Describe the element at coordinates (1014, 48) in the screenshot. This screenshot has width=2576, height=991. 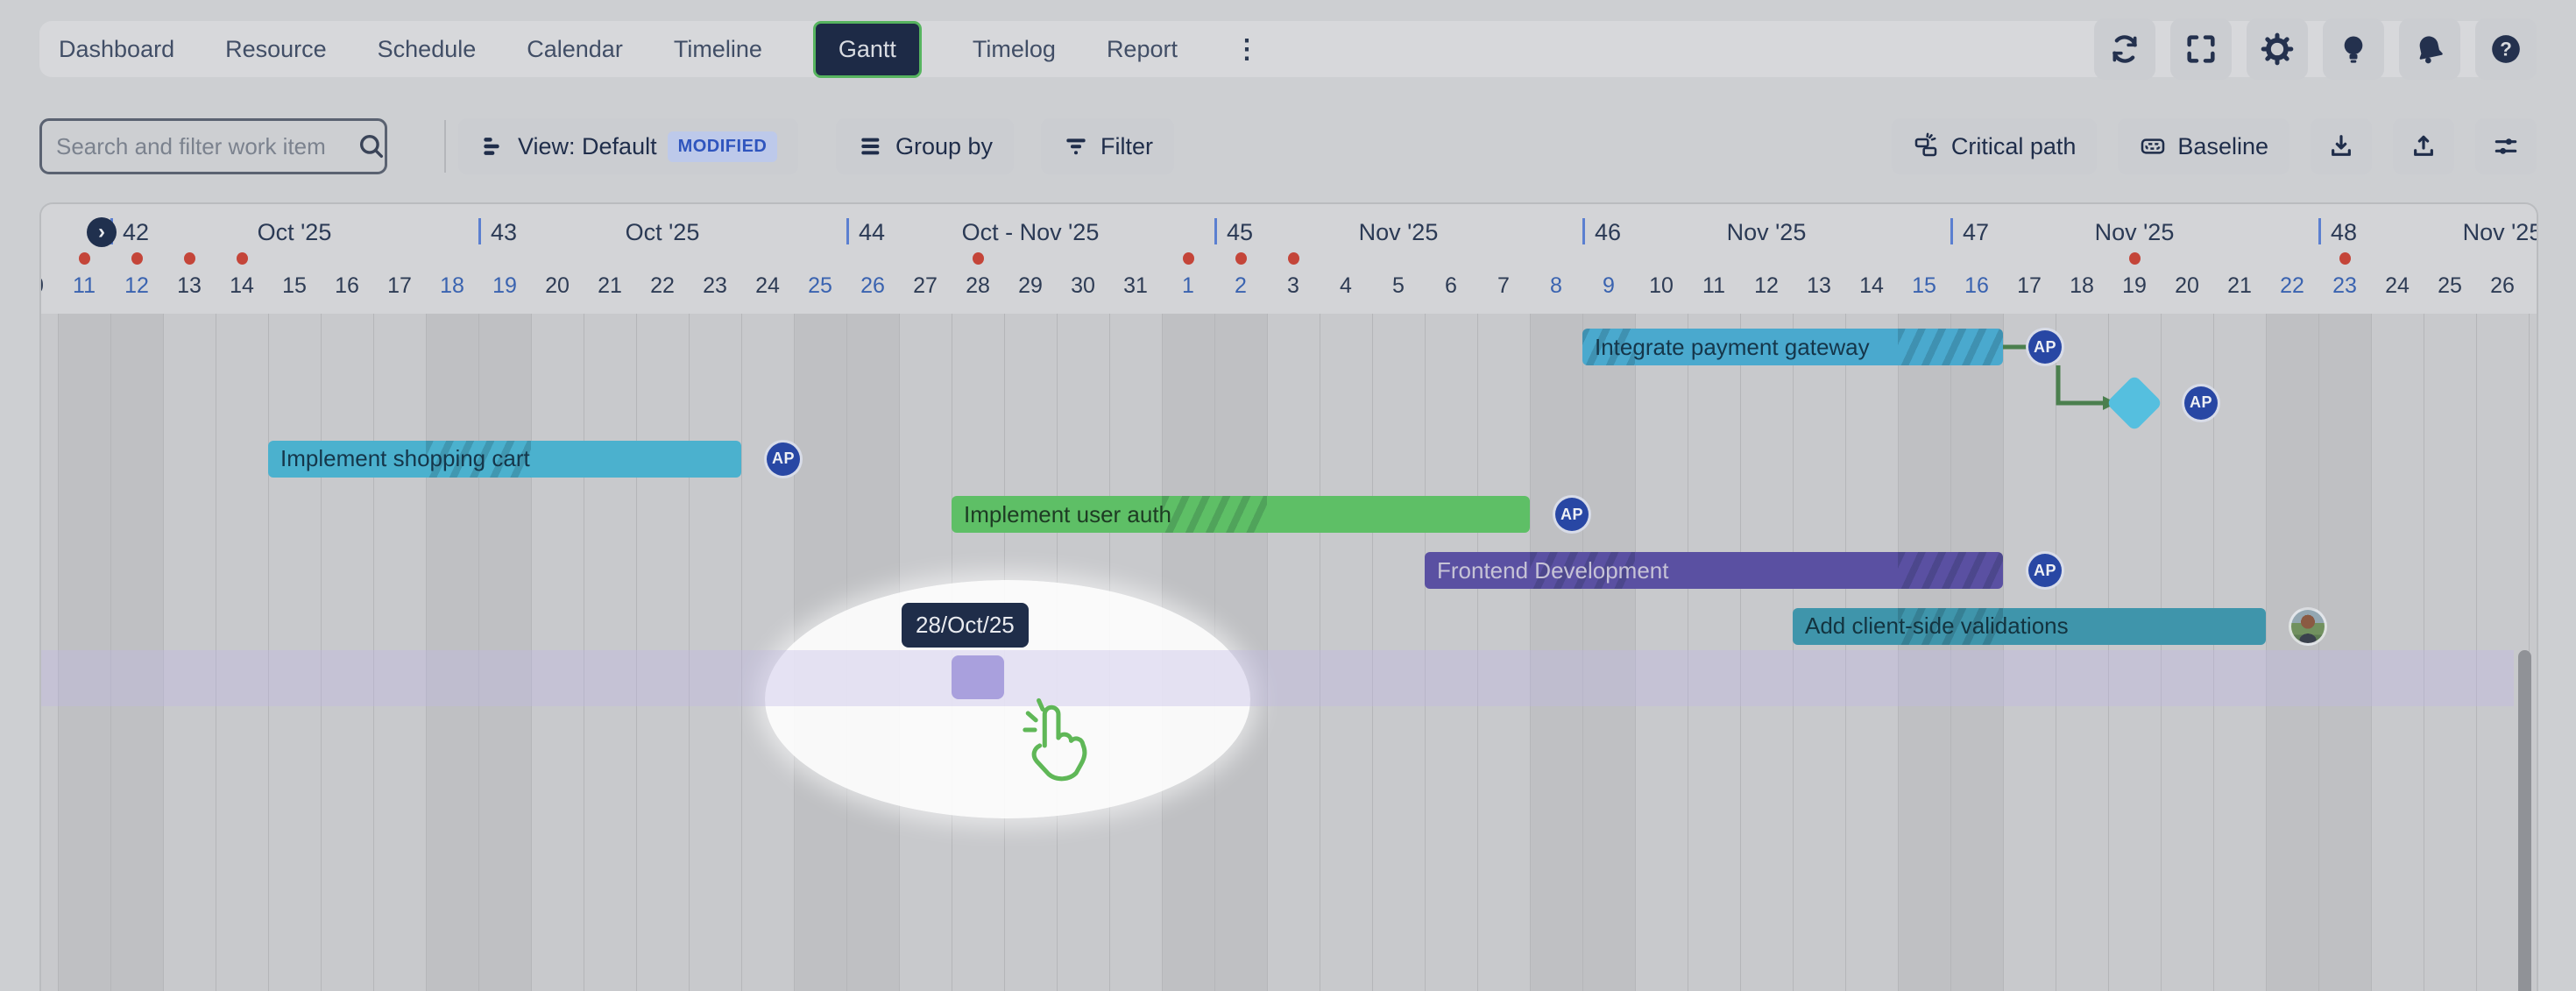
I see `nav-tab-timelog: Timelog` at that location.